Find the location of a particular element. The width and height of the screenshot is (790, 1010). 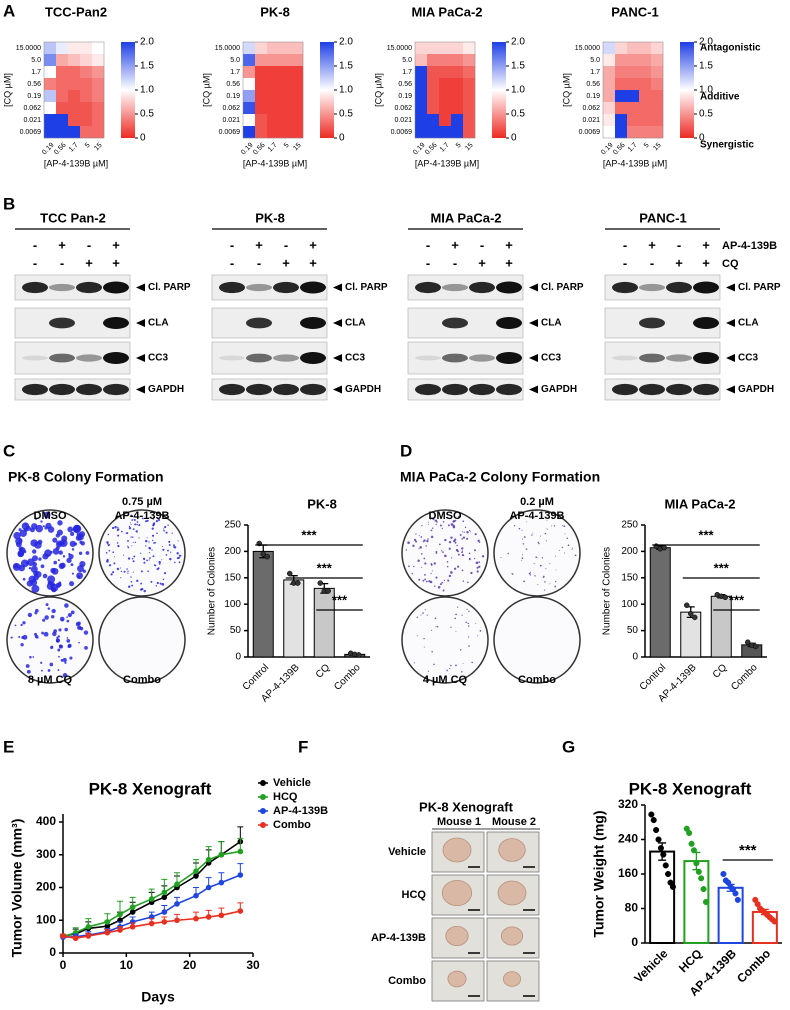

treatment-sign: - is located at coordinates (679, 244).